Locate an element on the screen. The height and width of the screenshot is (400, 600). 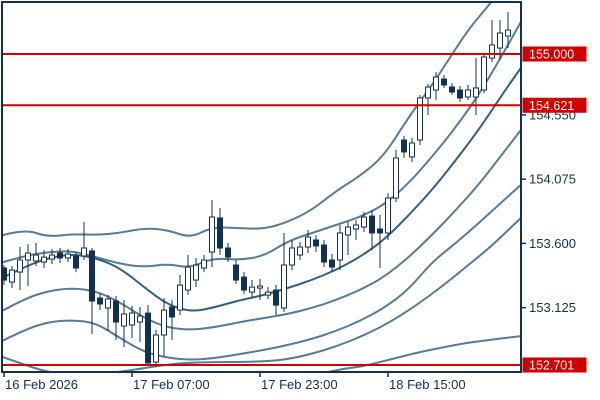
price-badge-label: 154.621 is located at coordinates (551, 106).